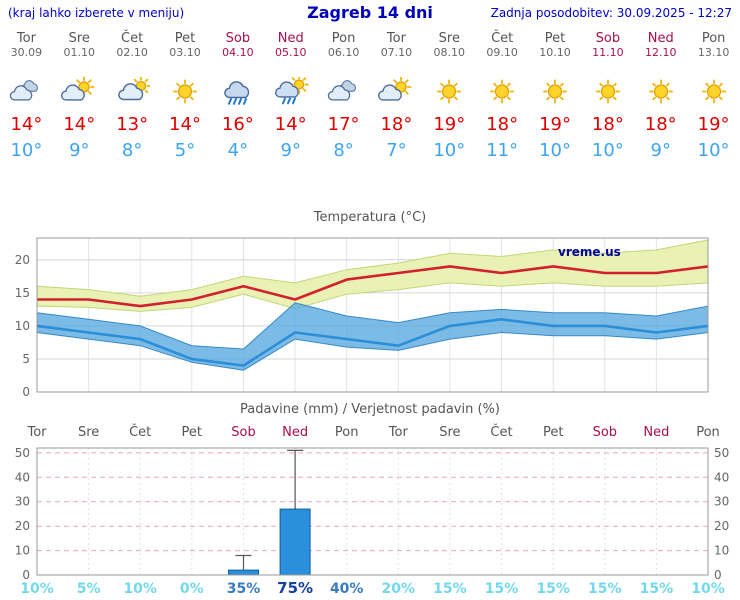 The height and width of the screenshot is (600, 740). I want to click on watermark: vreme.us, so click(589, 252).